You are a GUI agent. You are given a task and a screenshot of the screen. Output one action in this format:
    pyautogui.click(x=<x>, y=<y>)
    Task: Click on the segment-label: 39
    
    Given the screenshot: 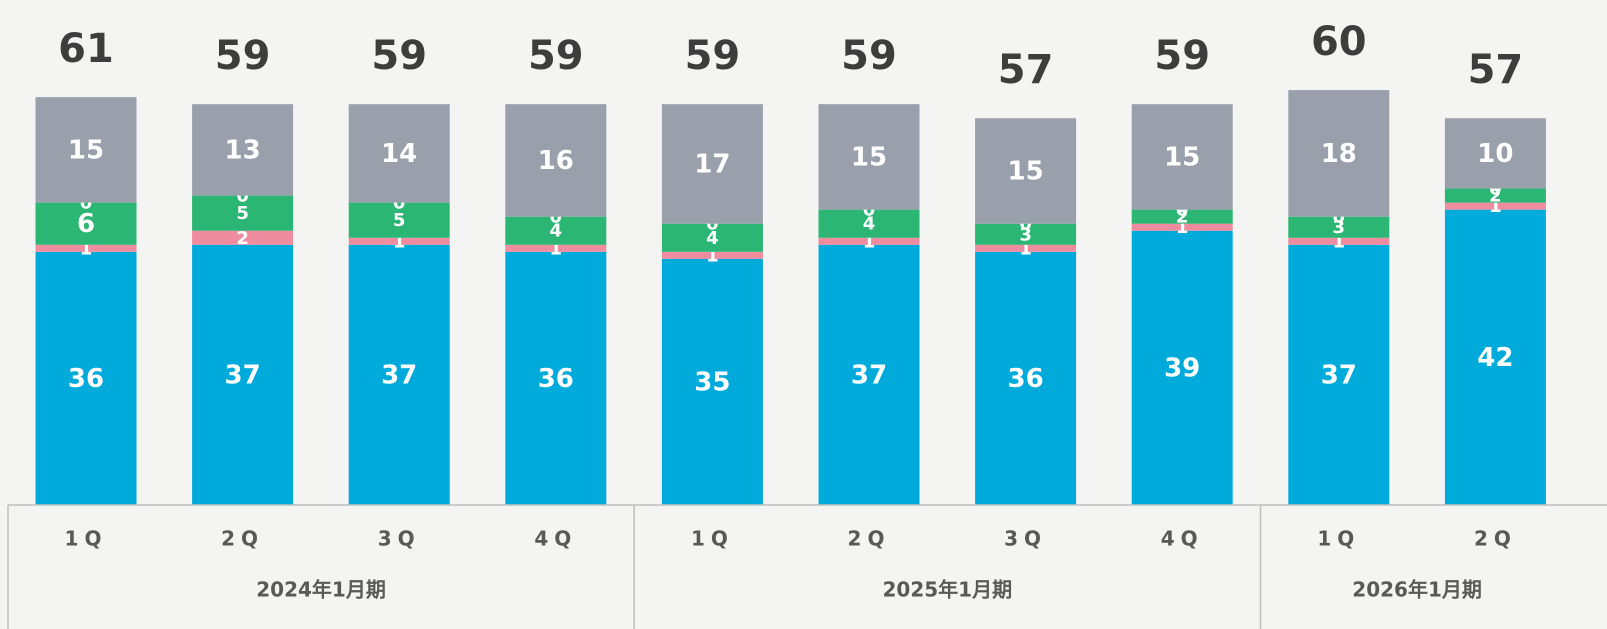 What is the action you would take?
    pyautogui.click(x=1182, y=368)
    